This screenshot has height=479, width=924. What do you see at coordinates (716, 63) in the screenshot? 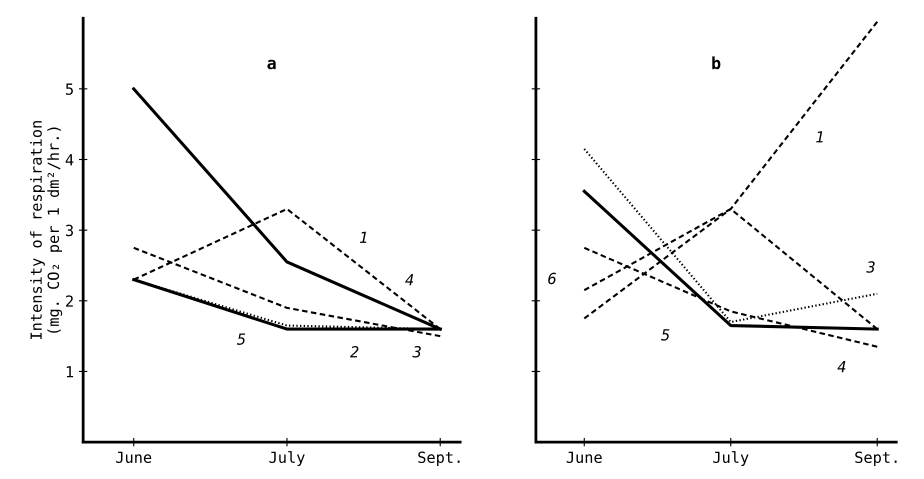
I see `text: b` at bounding box center [716, 63].